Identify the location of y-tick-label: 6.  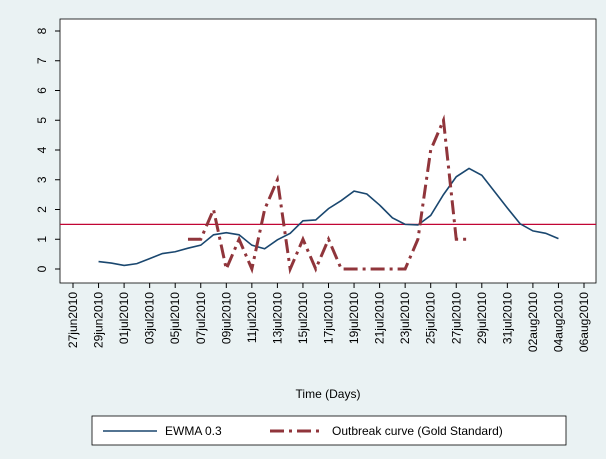
(42, 90).